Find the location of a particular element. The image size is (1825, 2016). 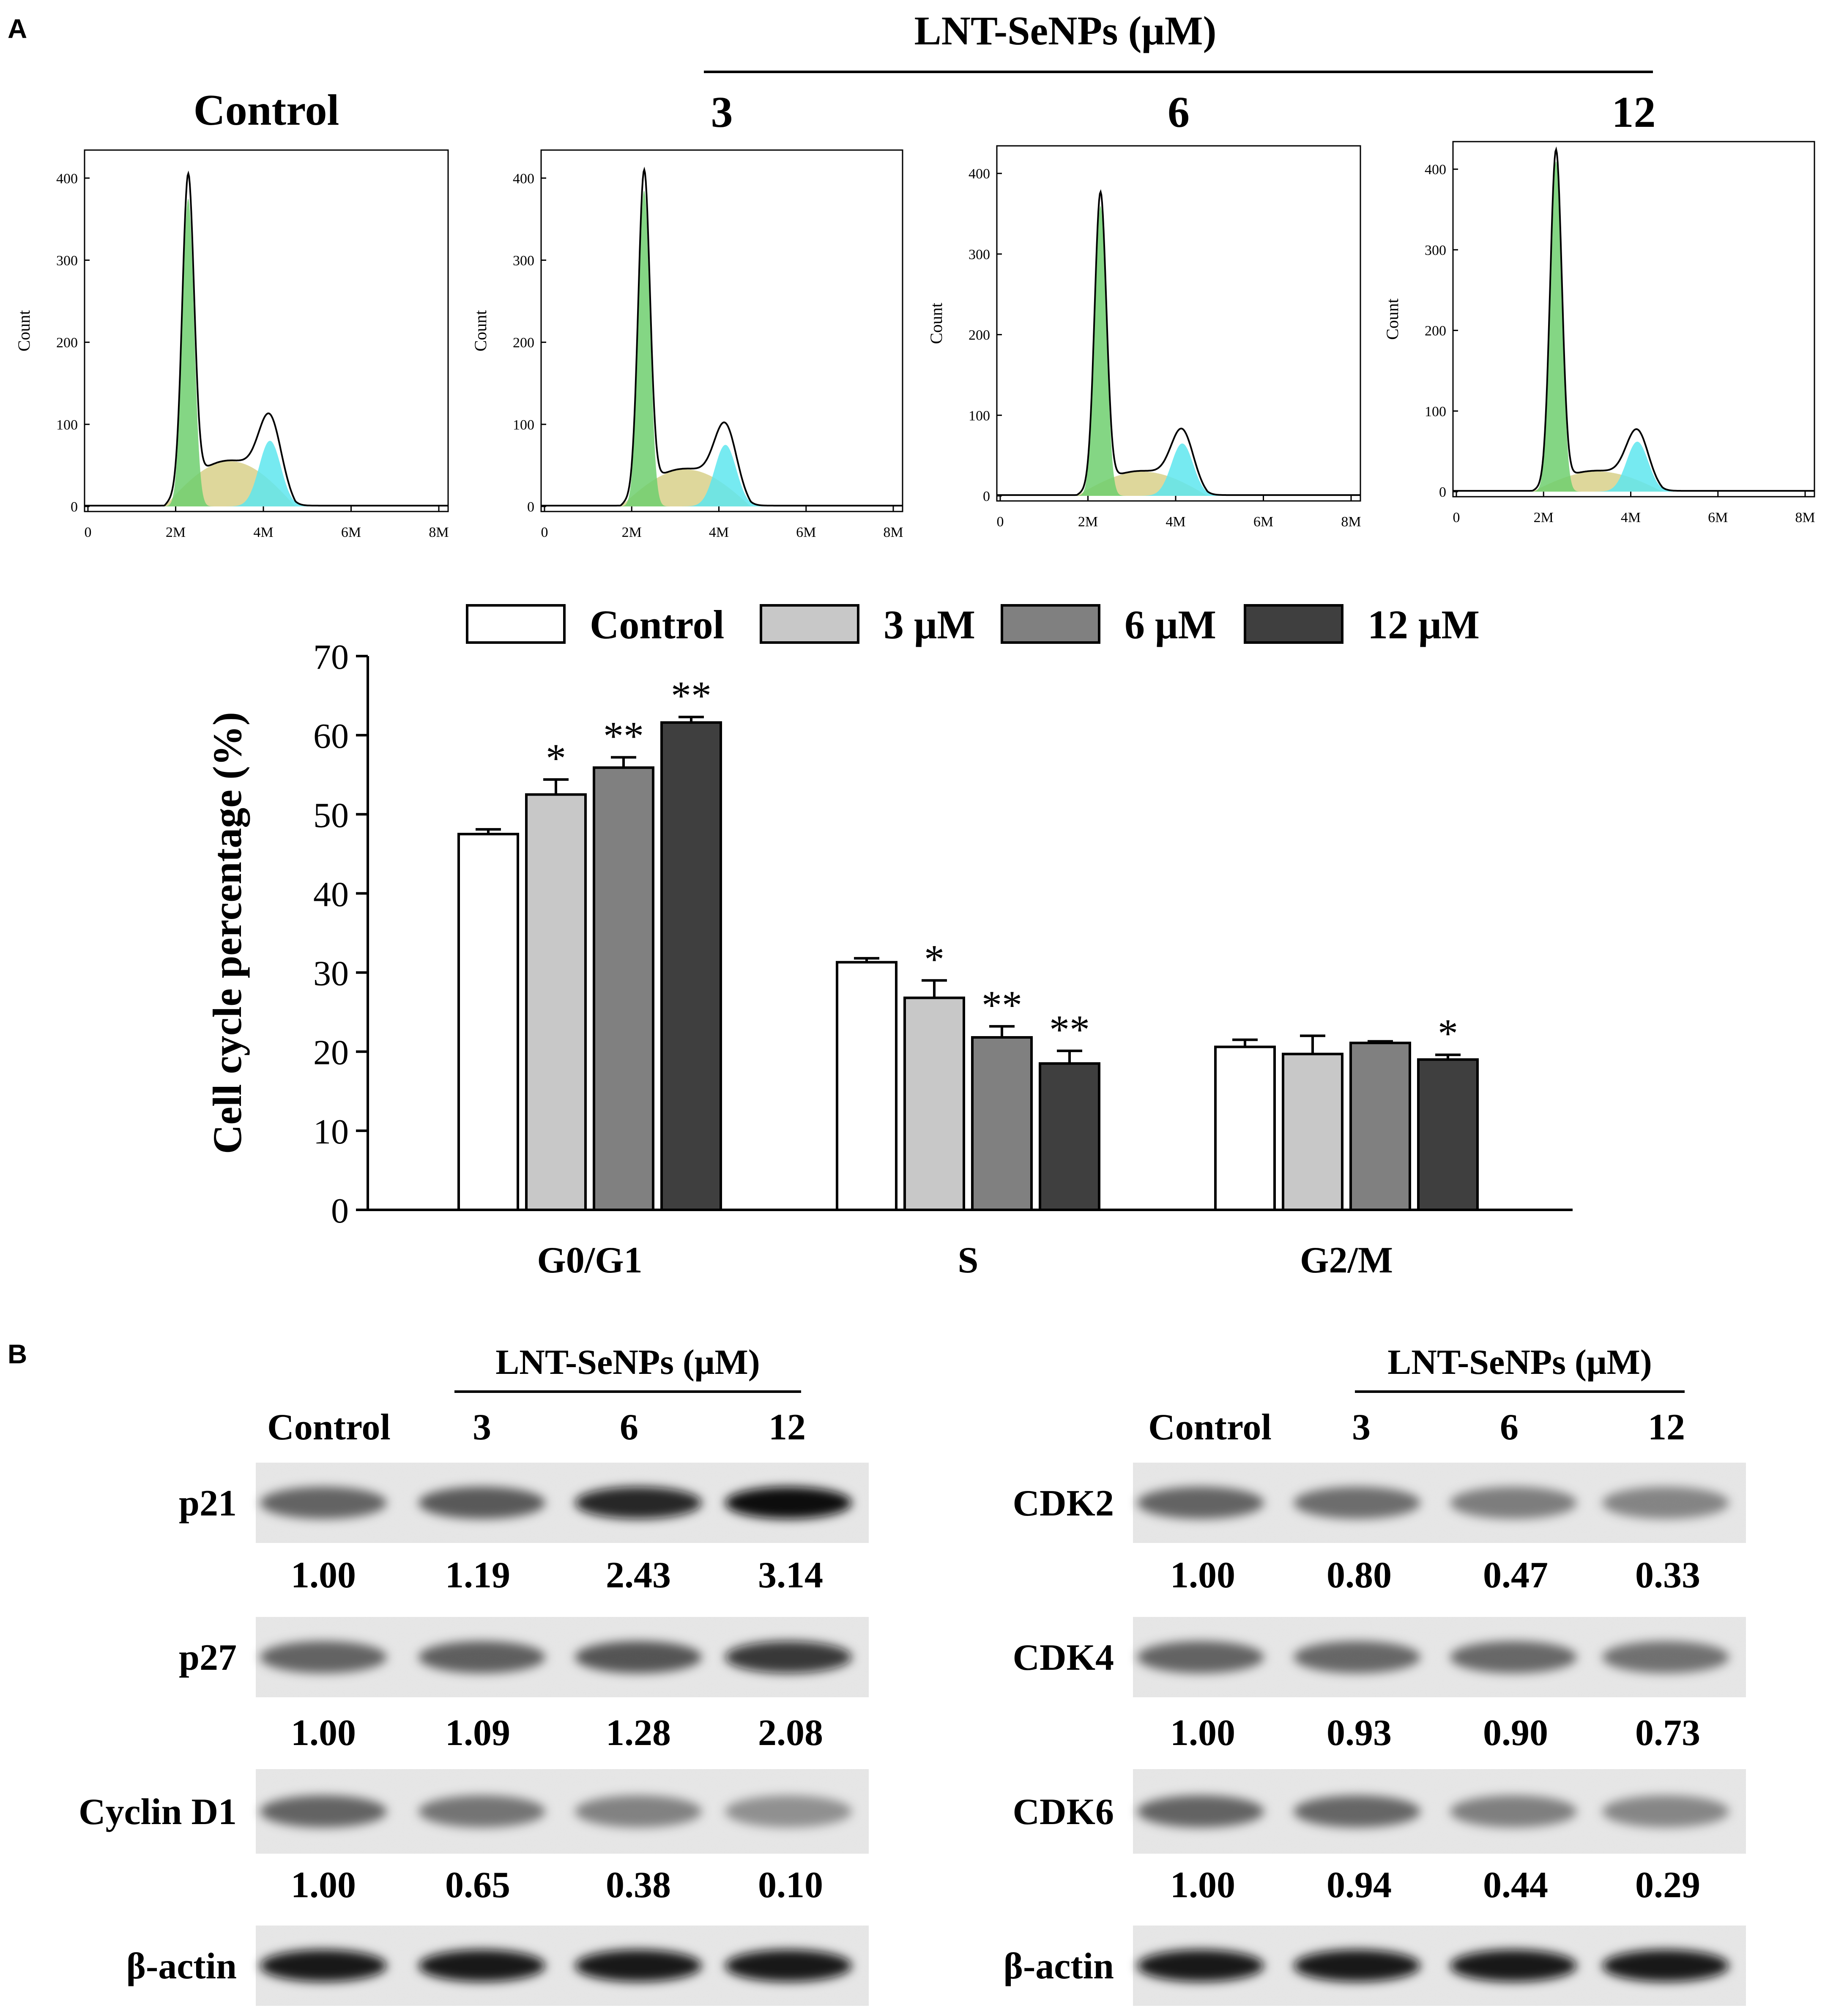

panel-b-label: B is located at coordinates (17, 1354).